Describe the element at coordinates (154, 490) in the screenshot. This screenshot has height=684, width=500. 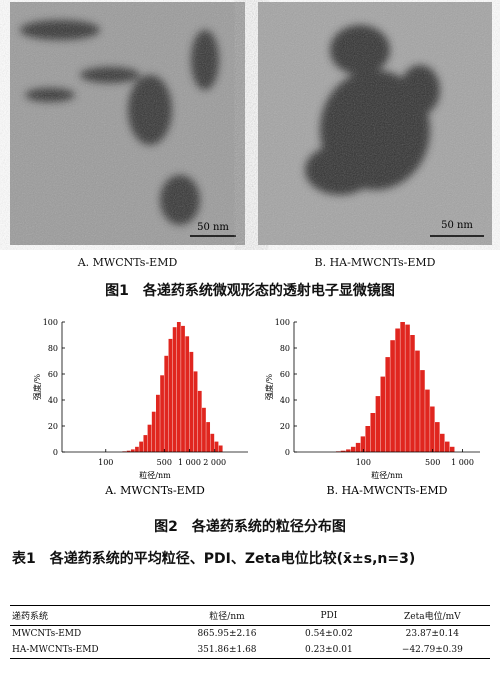
I see `chart-caption: A. MWCNTs-EMD` at that location.